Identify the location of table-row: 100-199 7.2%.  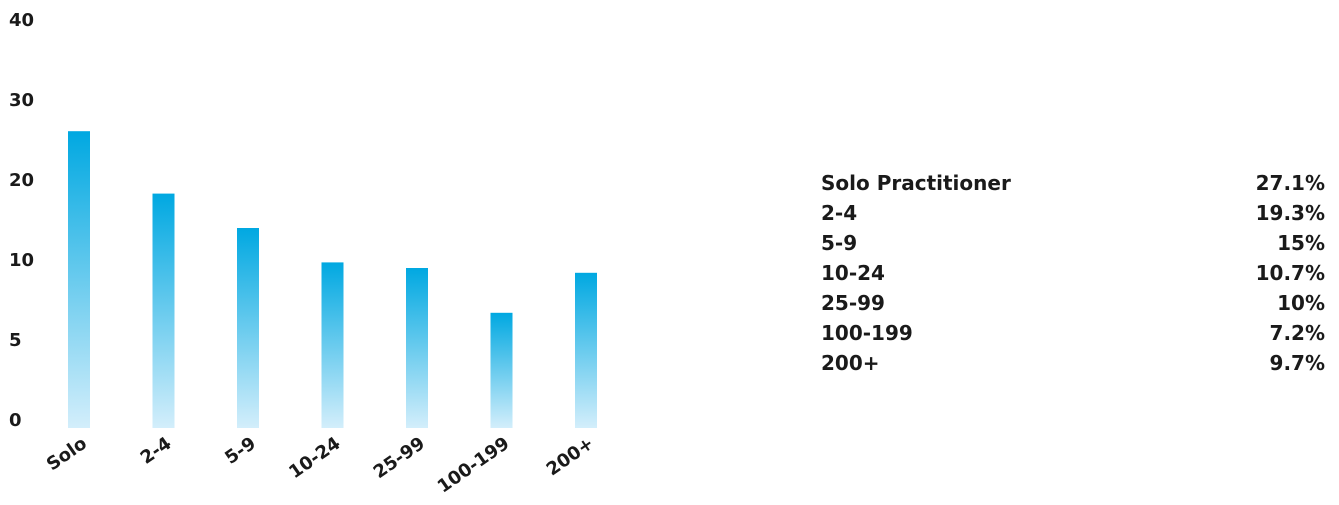
(1080, 333).